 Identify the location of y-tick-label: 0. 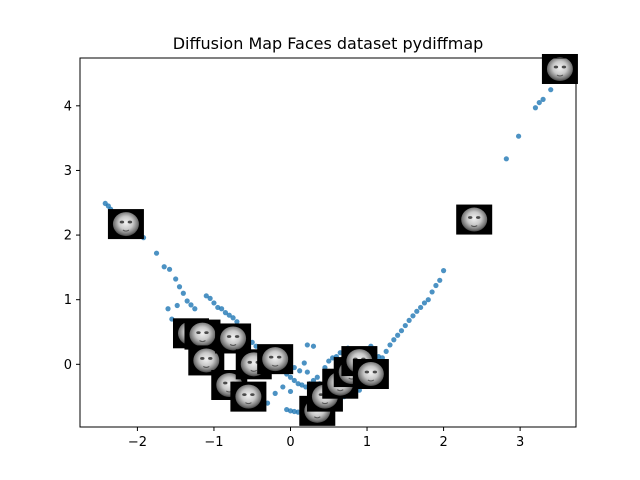
(68, 365).